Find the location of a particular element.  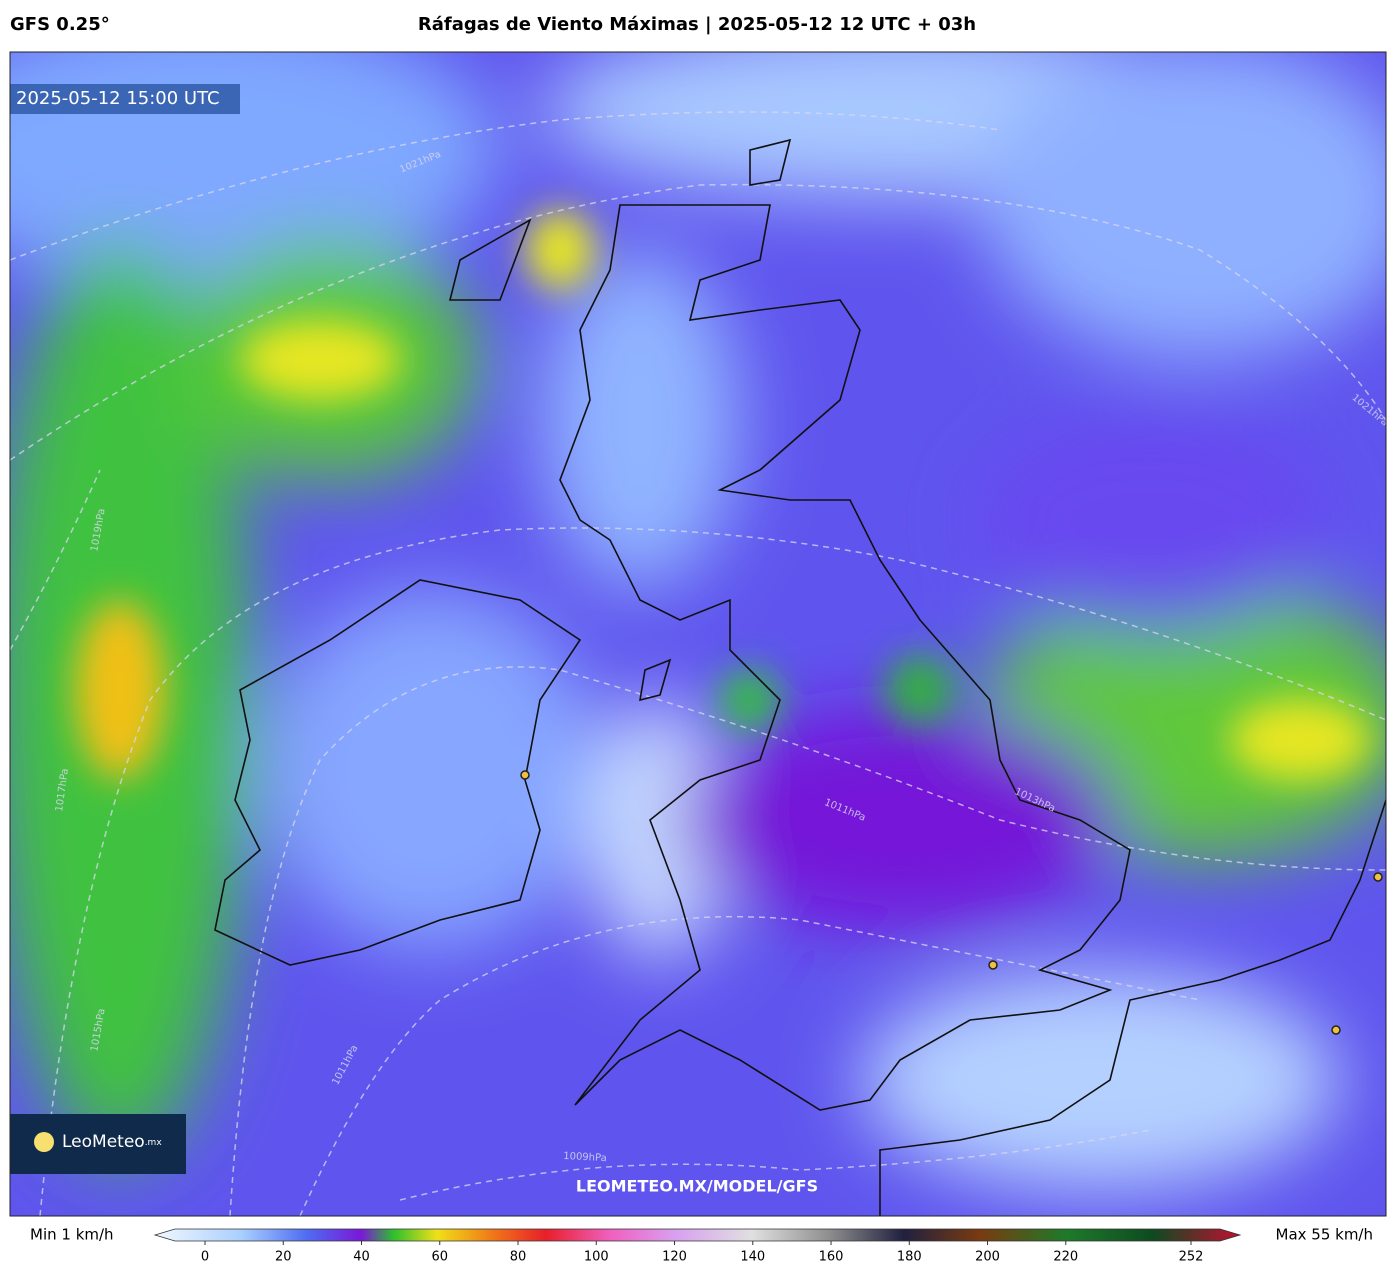

colorbar is located at coordinates (697, 1235).